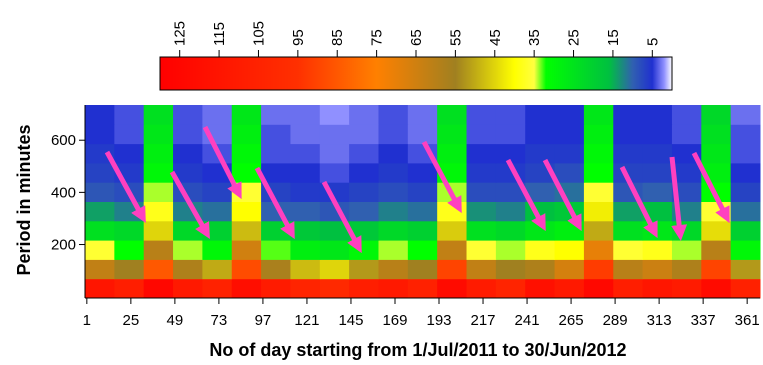  Describe the element at coordinates (24, 199) in the screenshot. I see `y-axis-title: Period in minutes` at that location.